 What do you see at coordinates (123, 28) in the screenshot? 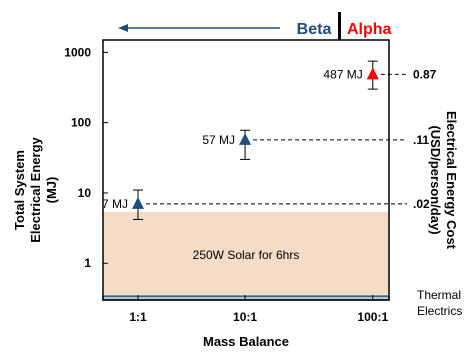
I see `beta-arrow-head` at bounding box center [123, 28].